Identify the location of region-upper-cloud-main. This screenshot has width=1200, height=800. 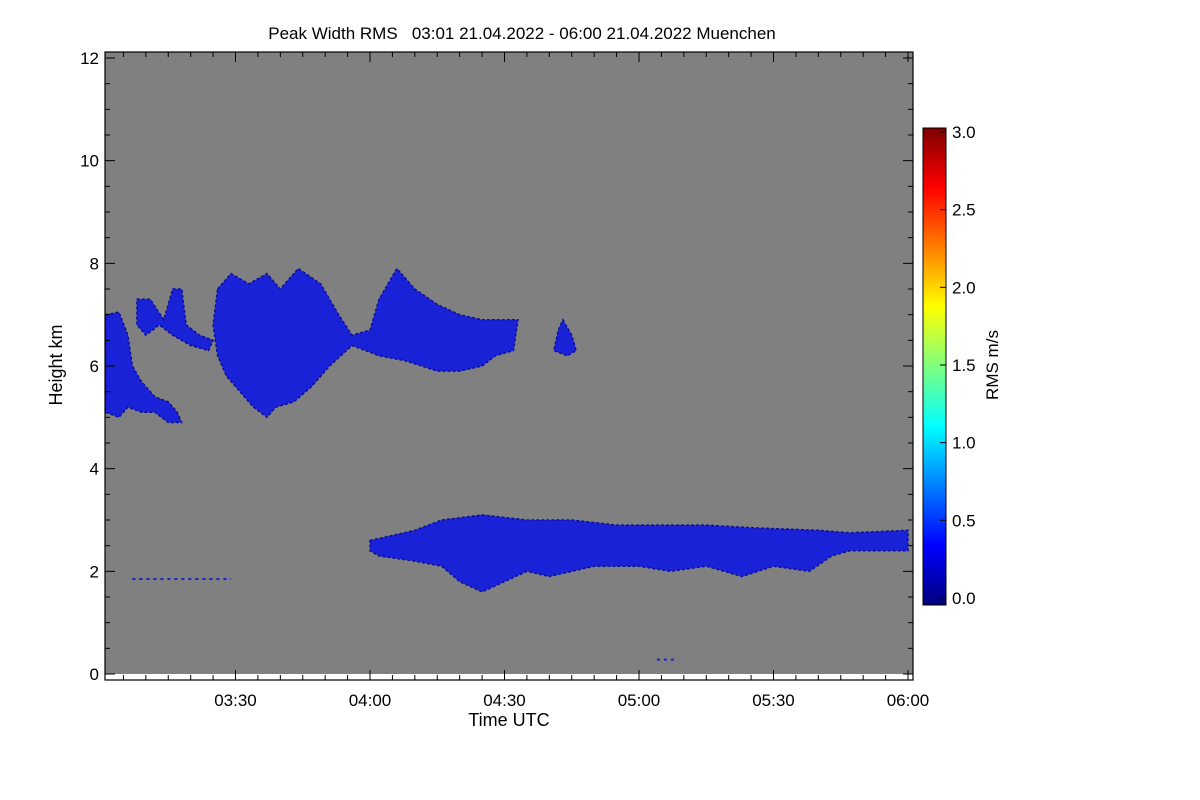
(365, 343).